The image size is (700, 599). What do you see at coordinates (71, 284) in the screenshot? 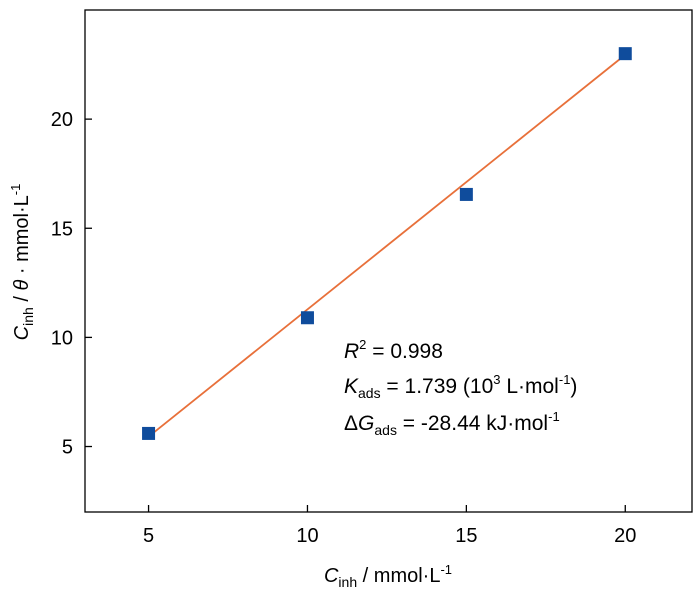
I see `y-axis-ticks: 5 10 15 20` at bounding box center [71, 284].